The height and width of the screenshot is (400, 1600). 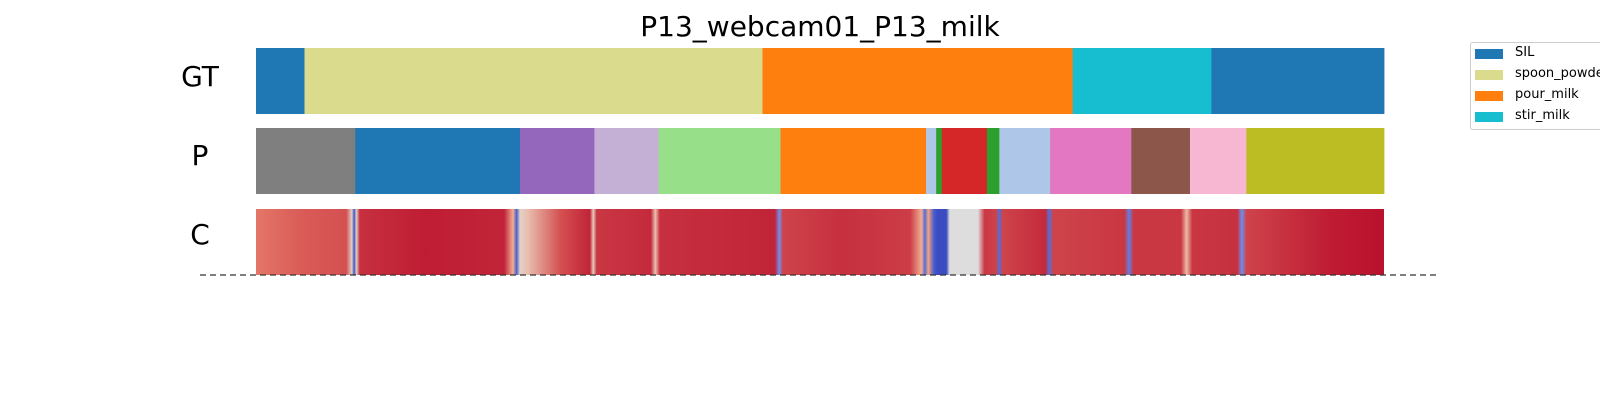 I want to click on legend-swatch-sil, so click(x=1489, y=54).